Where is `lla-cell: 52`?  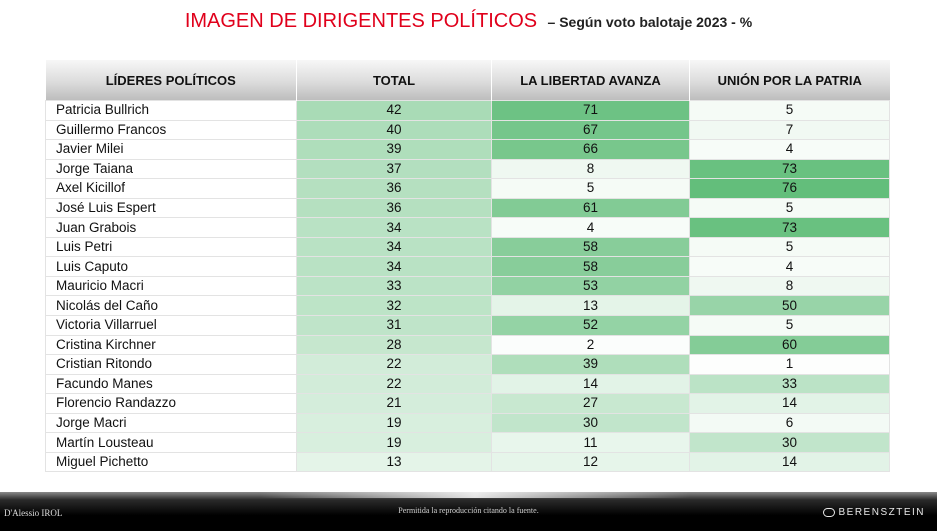 lla-cell: 52 is located at coordinates (590, 325).